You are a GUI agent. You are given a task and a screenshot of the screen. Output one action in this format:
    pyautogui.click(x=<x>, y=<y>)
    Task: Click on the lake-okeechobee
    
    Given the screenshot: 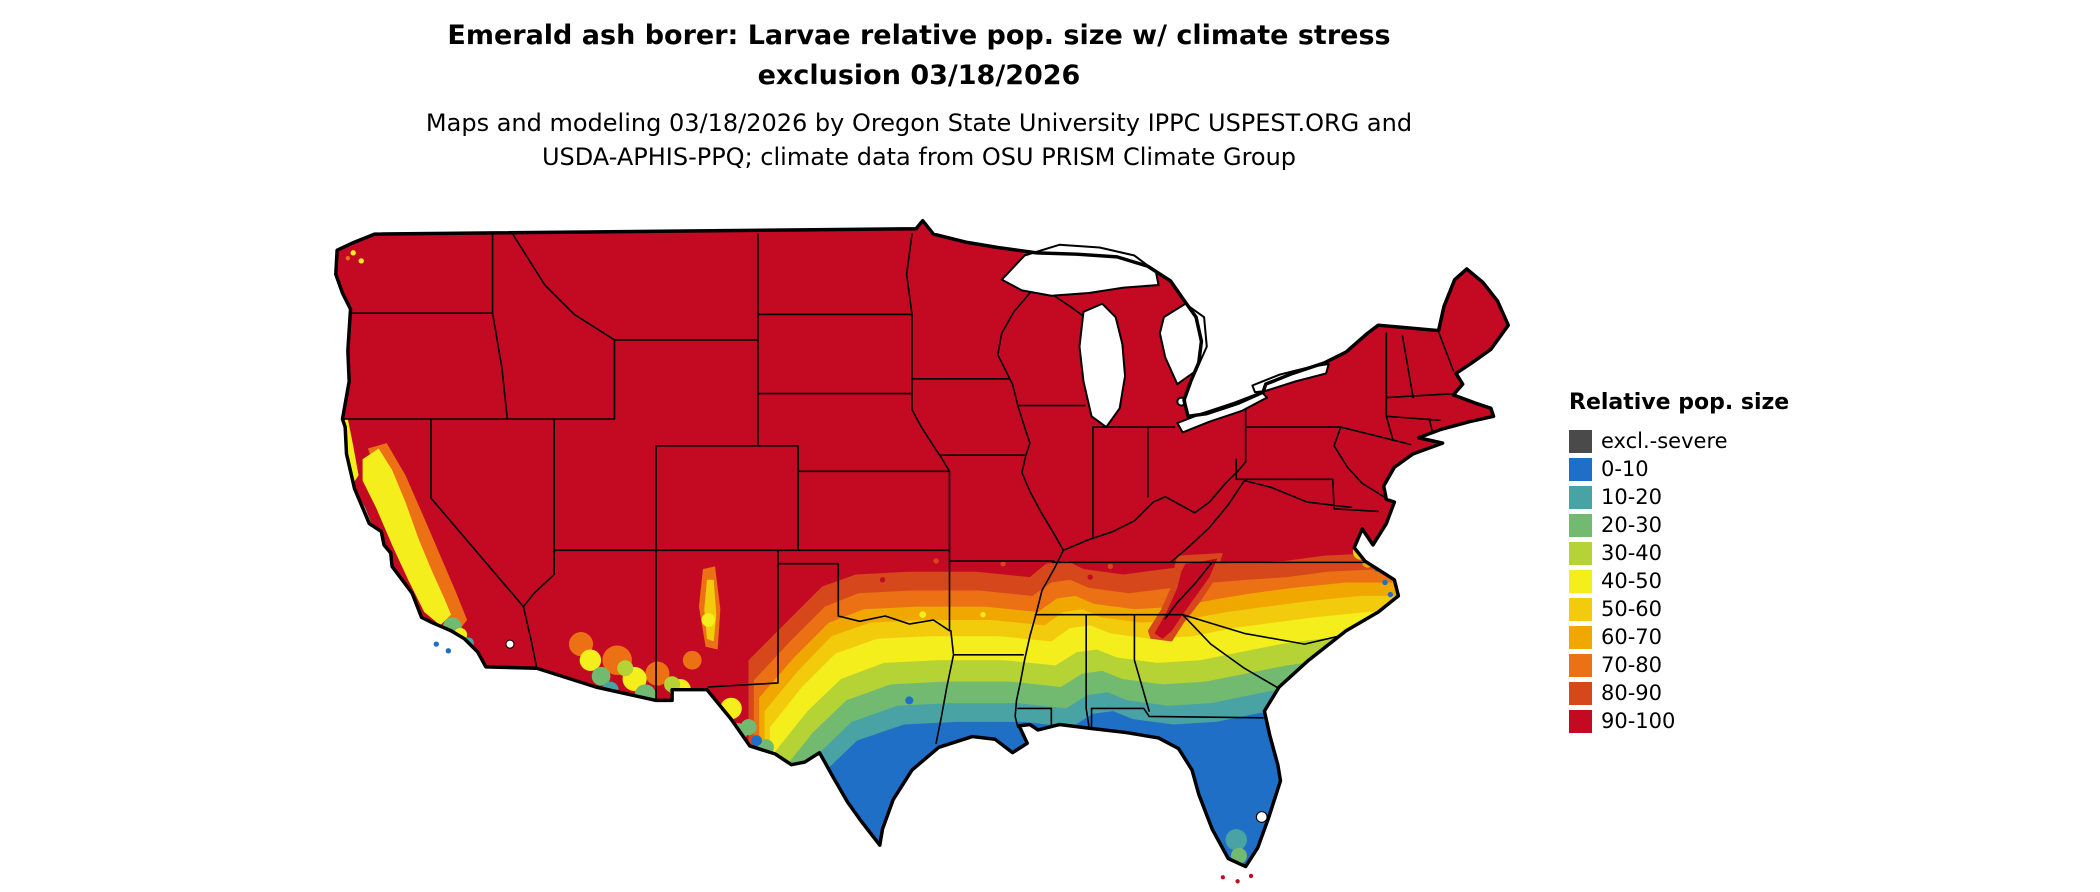 What is the action you would take?
    pyautogui.click(x=1261, y=817)
    